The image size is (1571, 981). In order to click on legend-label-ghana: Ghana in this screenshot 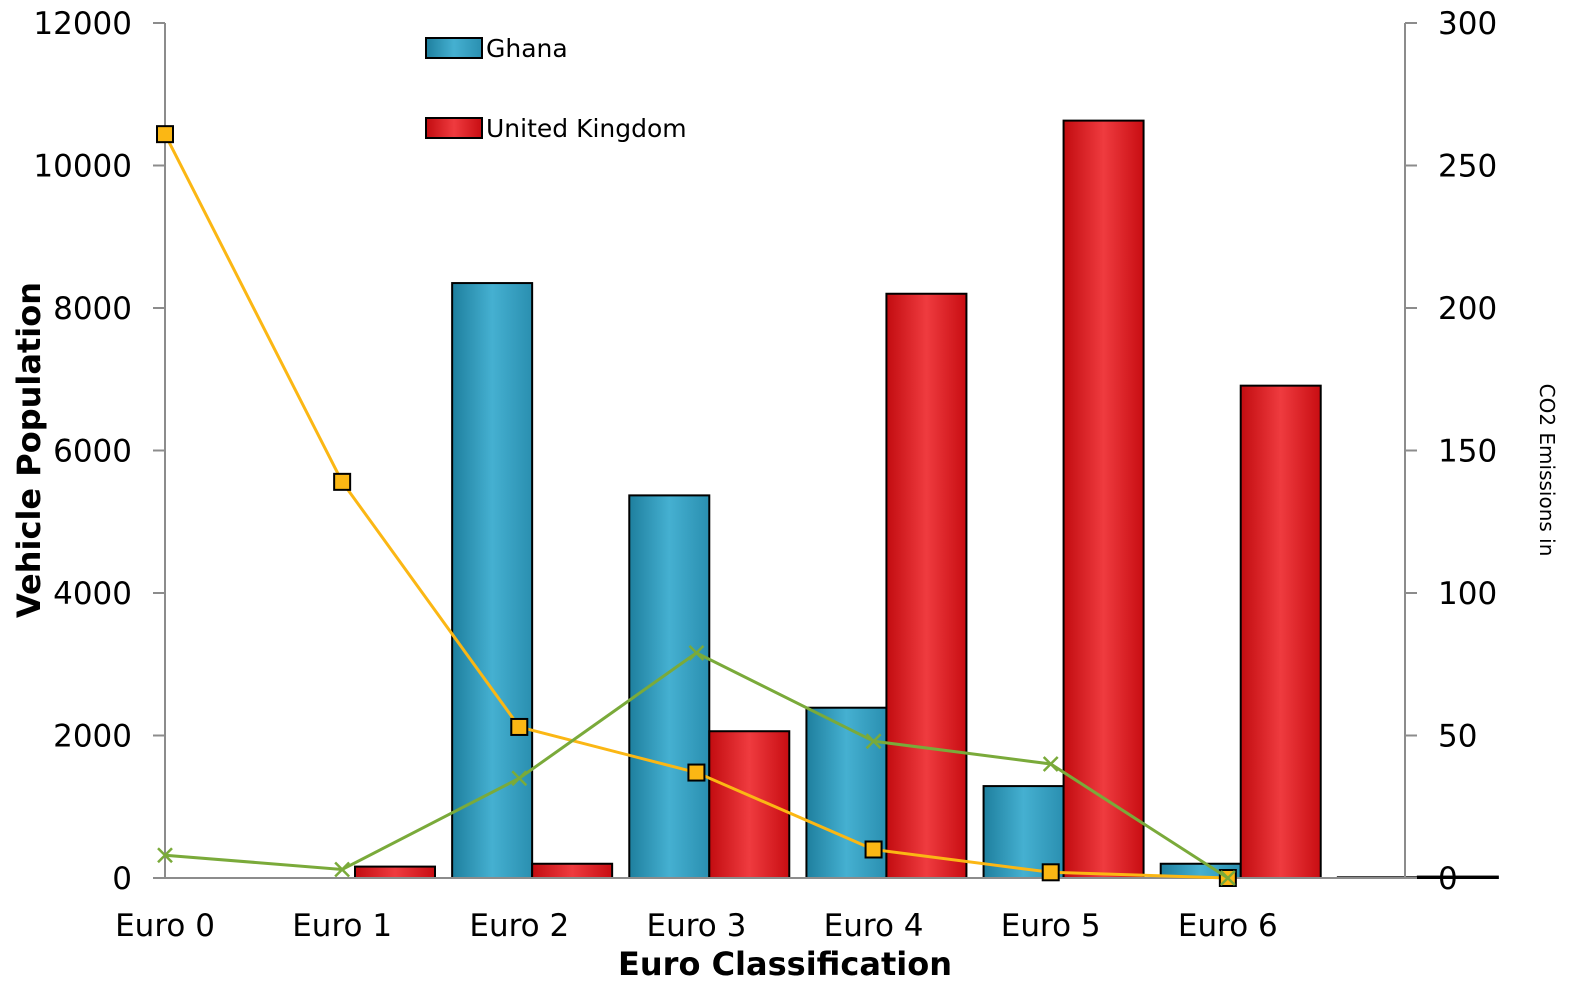, I will do `click(527, 48)`.